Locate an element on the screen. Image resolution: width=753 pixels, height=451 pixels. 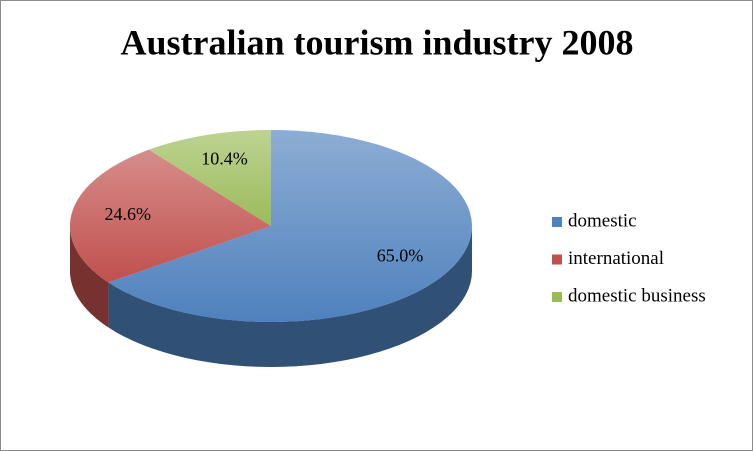
pie-slice-side-shade is located at coordinates (89, 277).